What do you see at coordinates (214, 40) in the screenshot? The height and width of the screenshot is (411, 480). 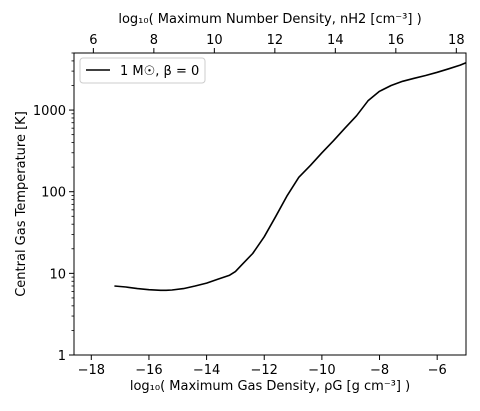 I see `x2-tick-label: 10` at bounding box center [214, 40].